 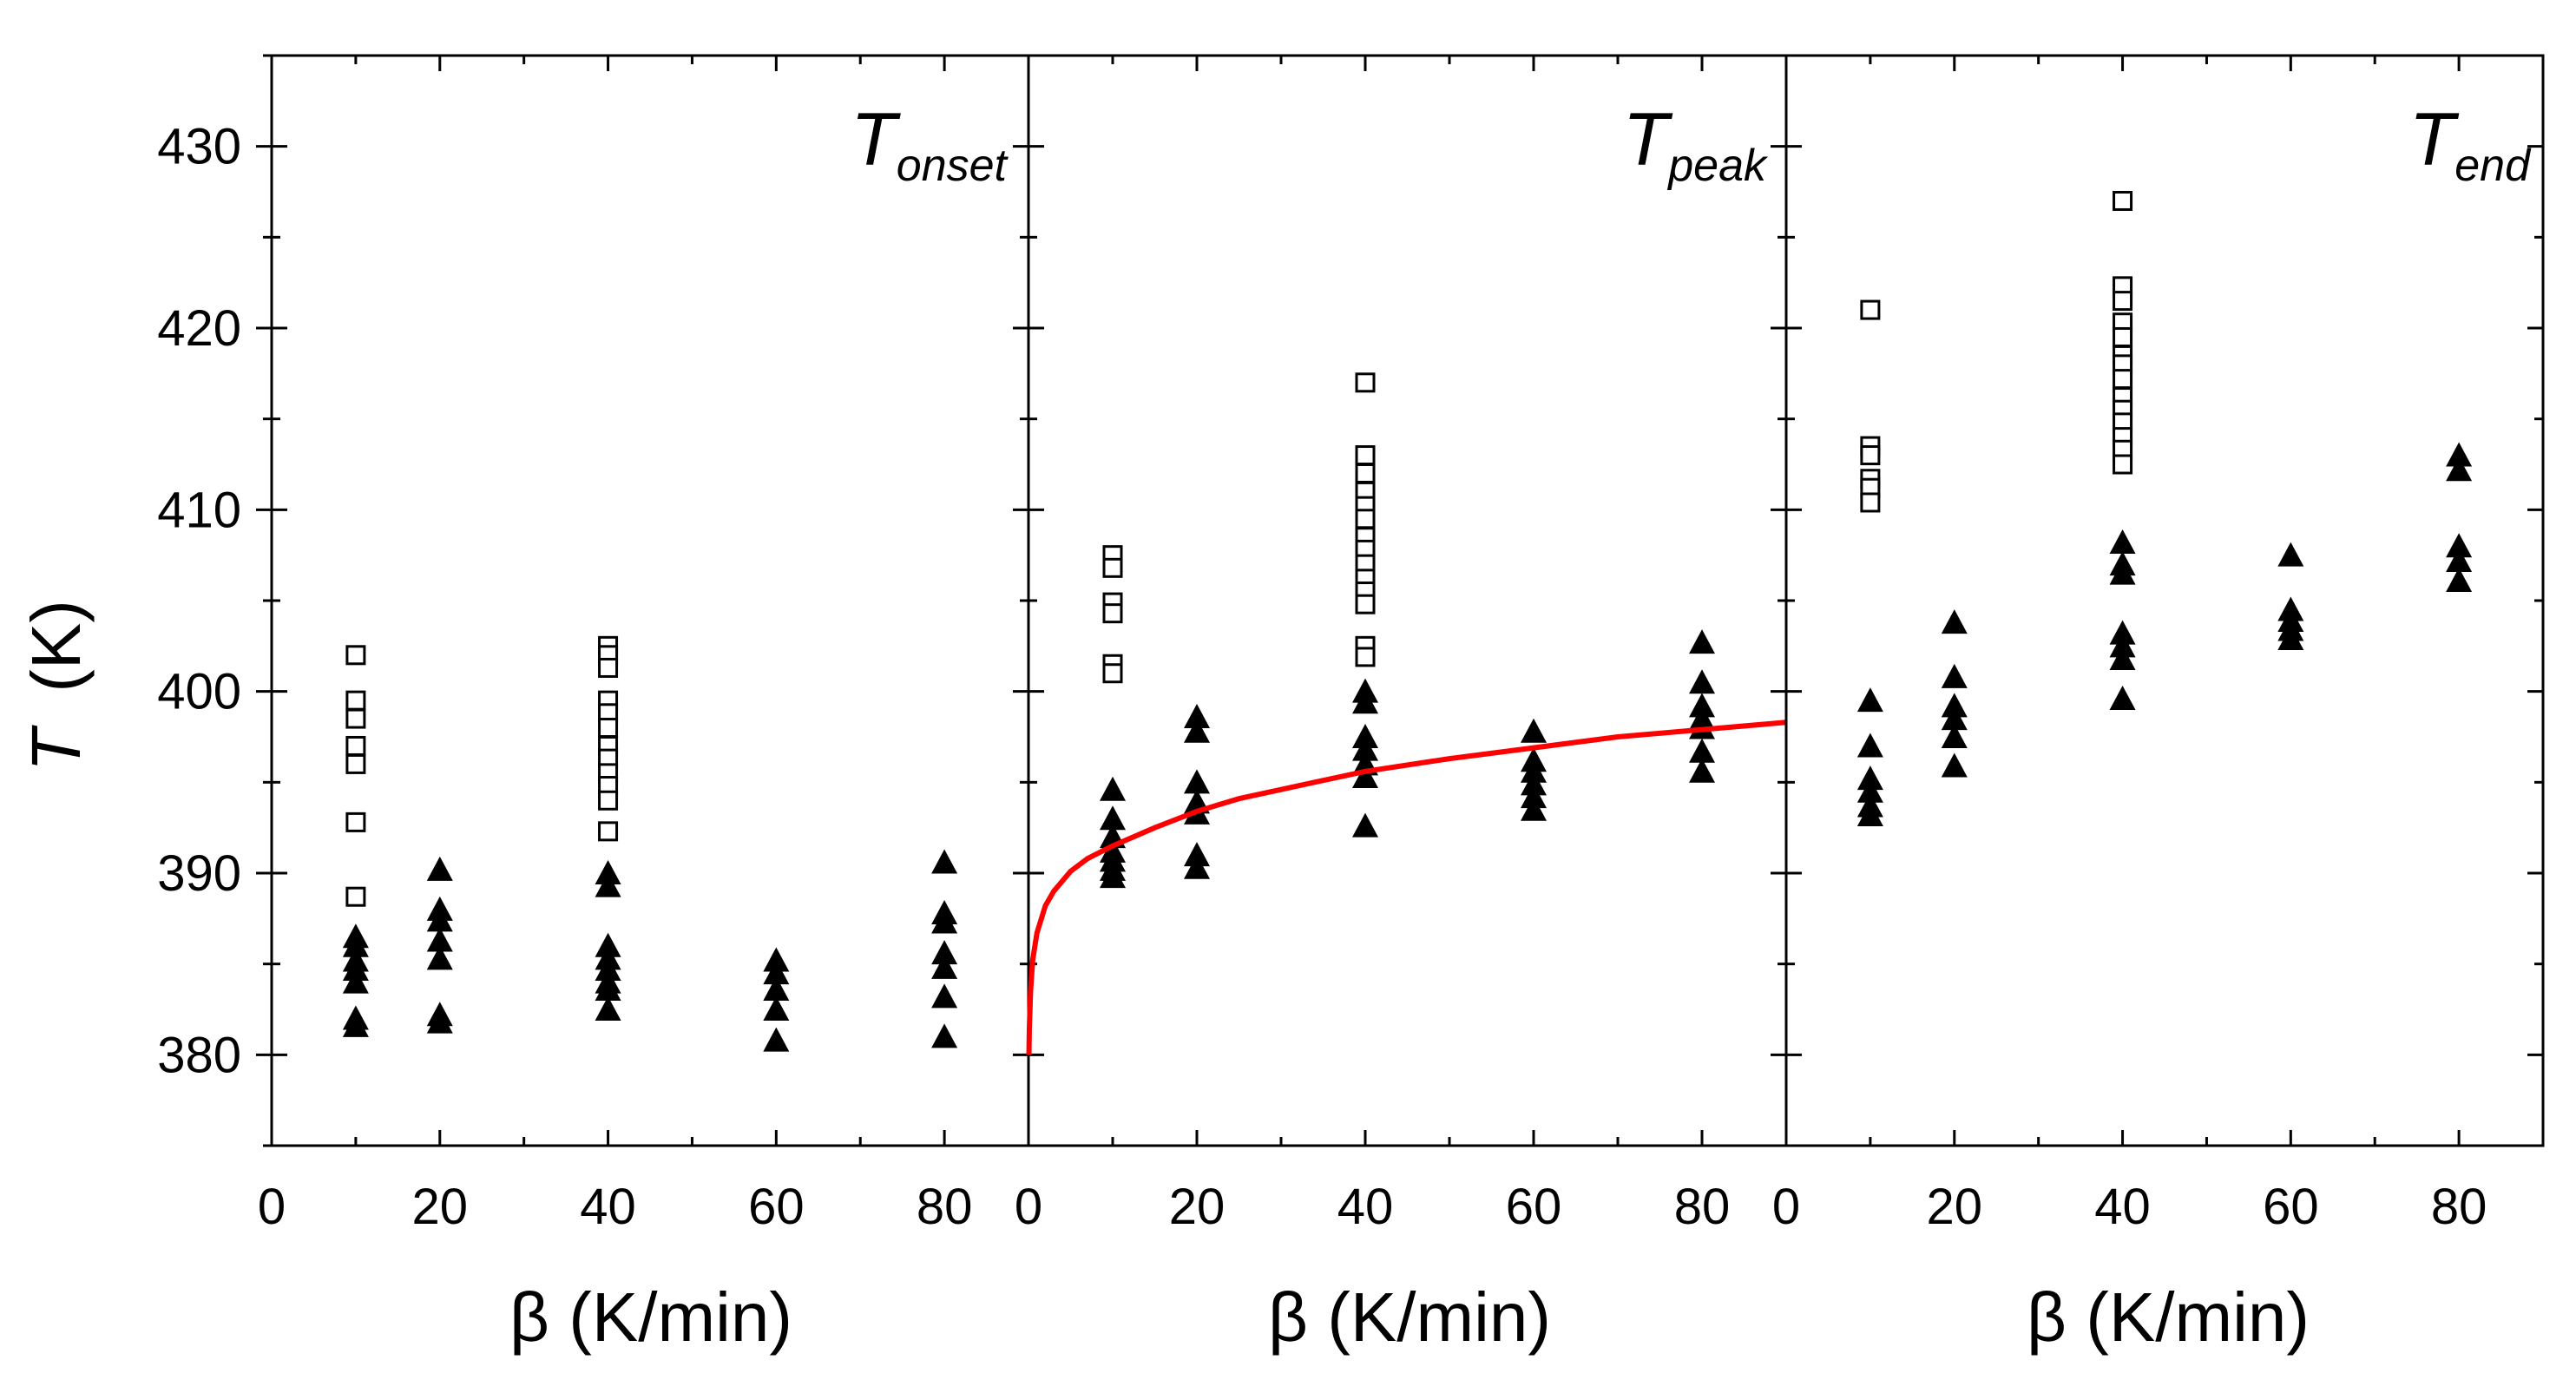 I want to click on y-axis-label-symbol: T, so click(x=56, y=749).